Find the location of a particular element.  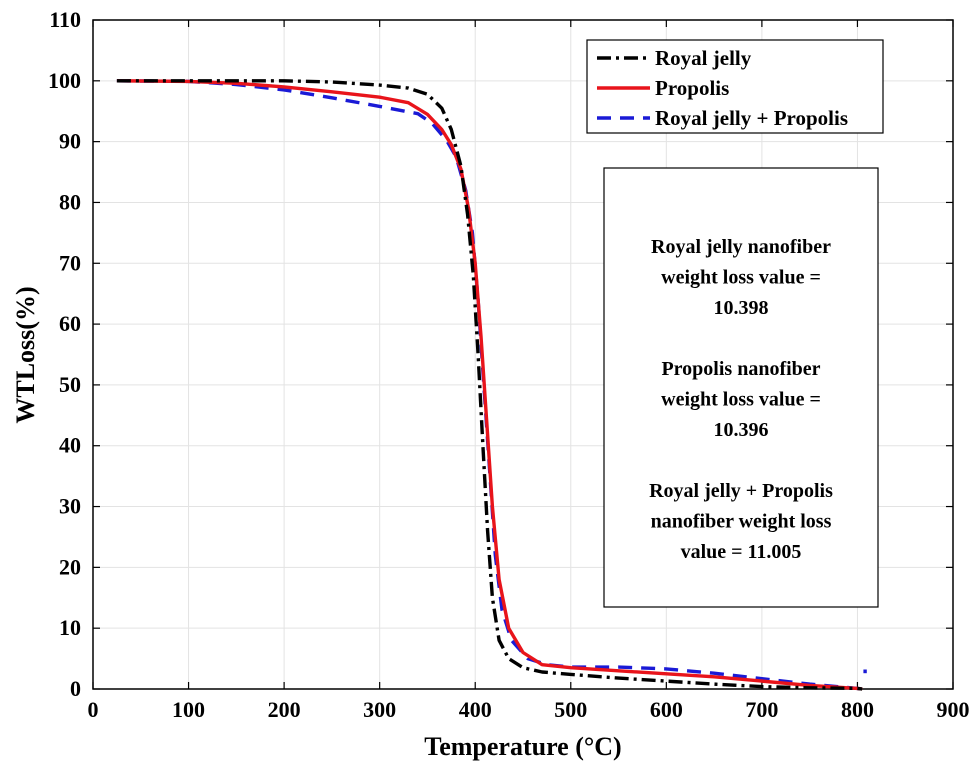

annotation-line: Propolis nanofiber is located at coordinates (740, 369).